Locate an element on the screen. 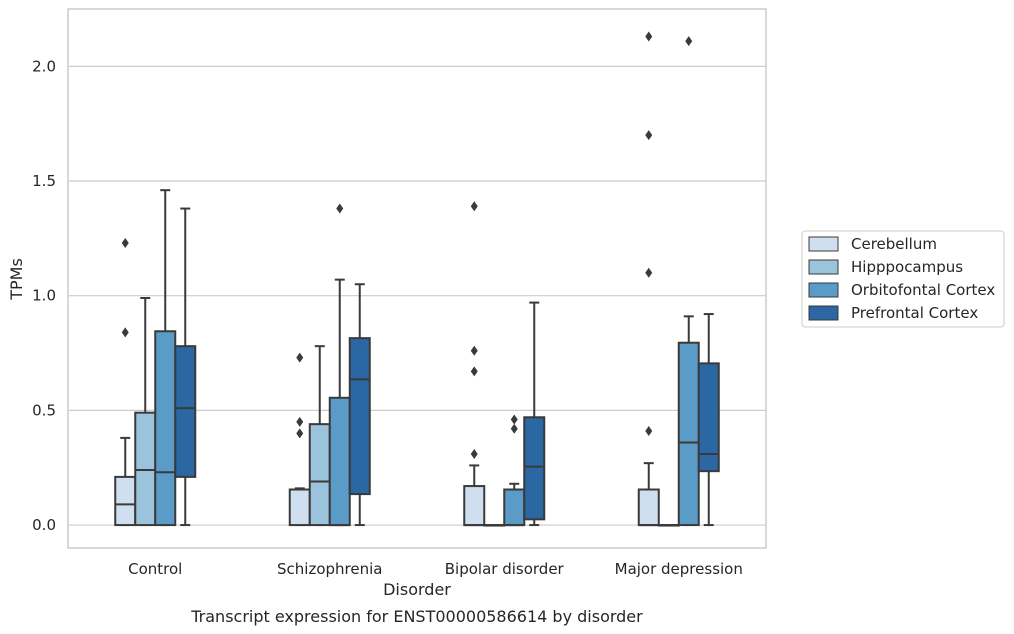 This screenshot has width=1014, height=634. x-tick-label: Bipolar disorder is located at coordinates (505, 569).